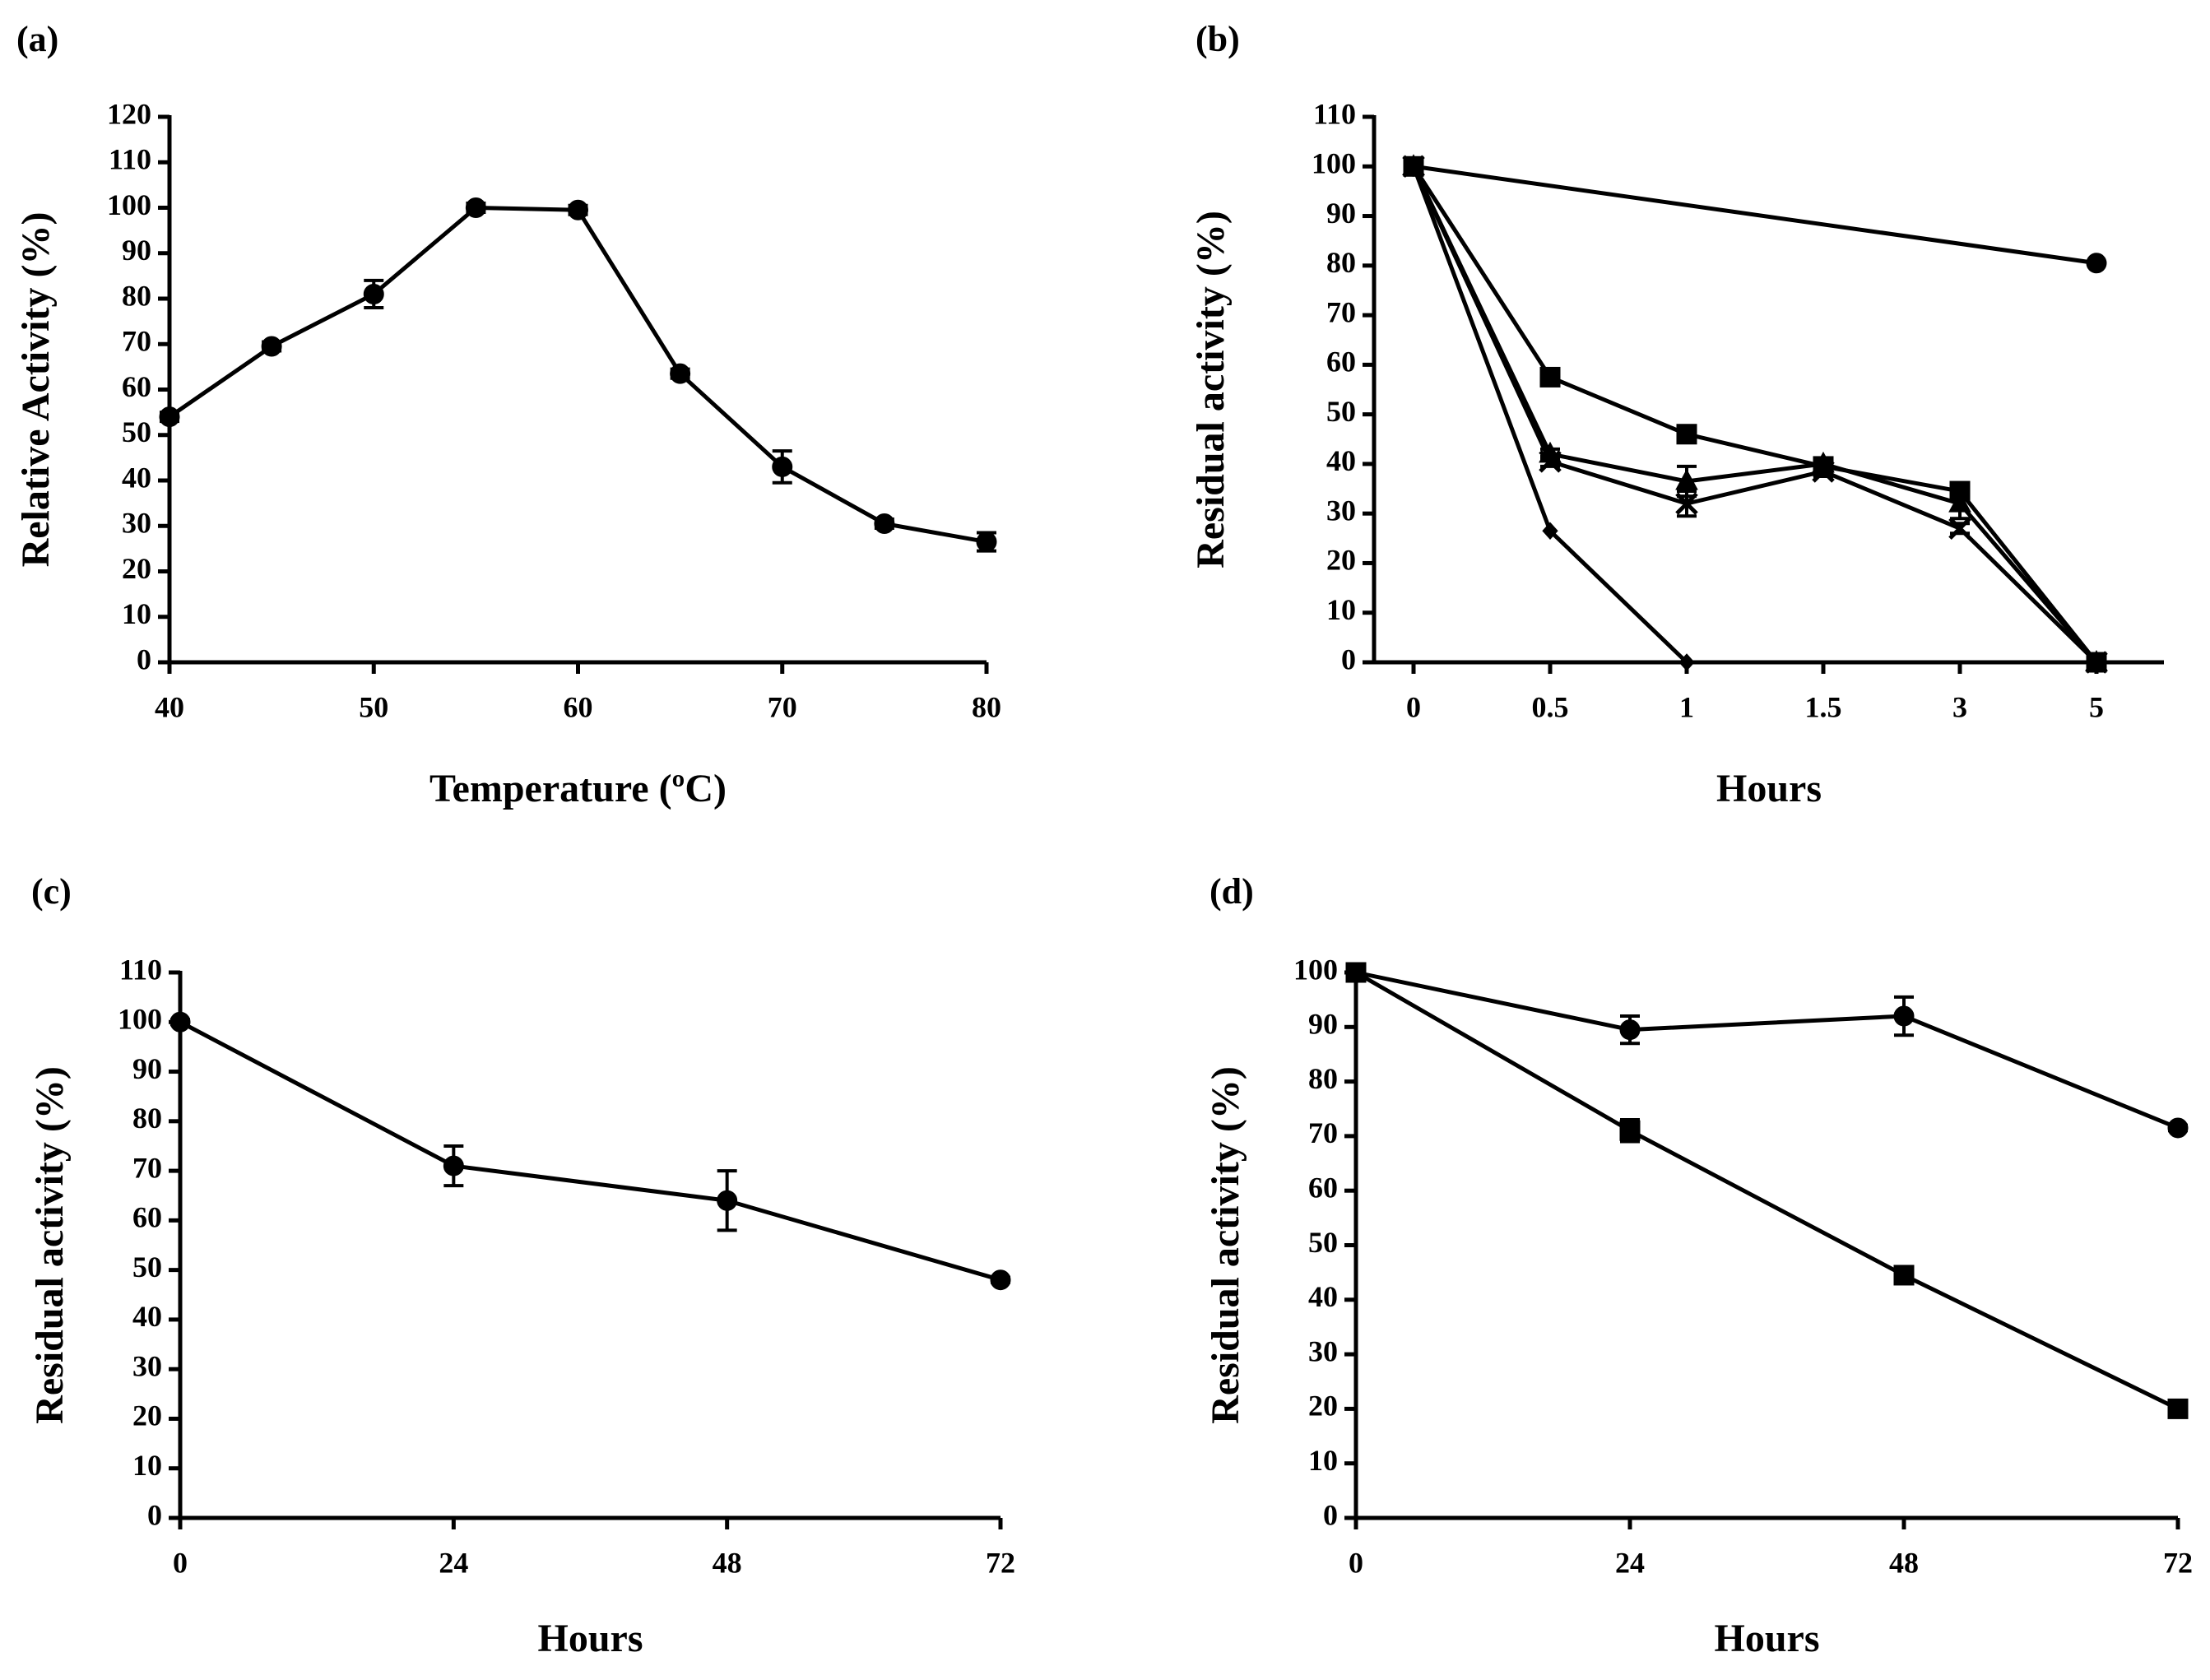  What do you see at coordinates (2178, 1562) in the screenshot?
I see `x-tick-label: 72` at bounding box center [2178, 1562].